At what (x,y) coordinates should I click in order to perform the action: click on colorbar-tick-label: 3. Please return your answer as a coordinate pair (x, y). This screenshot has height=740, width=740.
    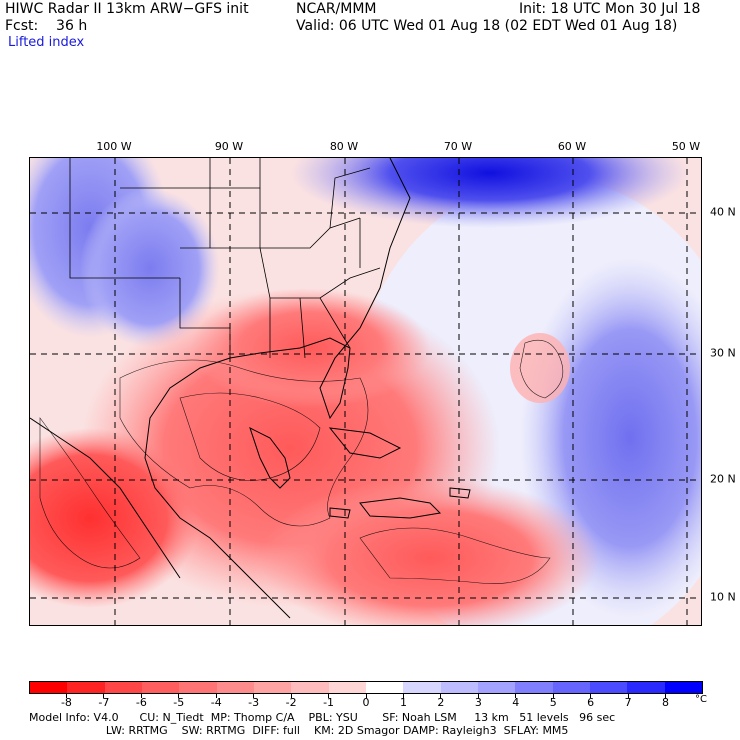
    Looking at the image, I should click on (478, 702).